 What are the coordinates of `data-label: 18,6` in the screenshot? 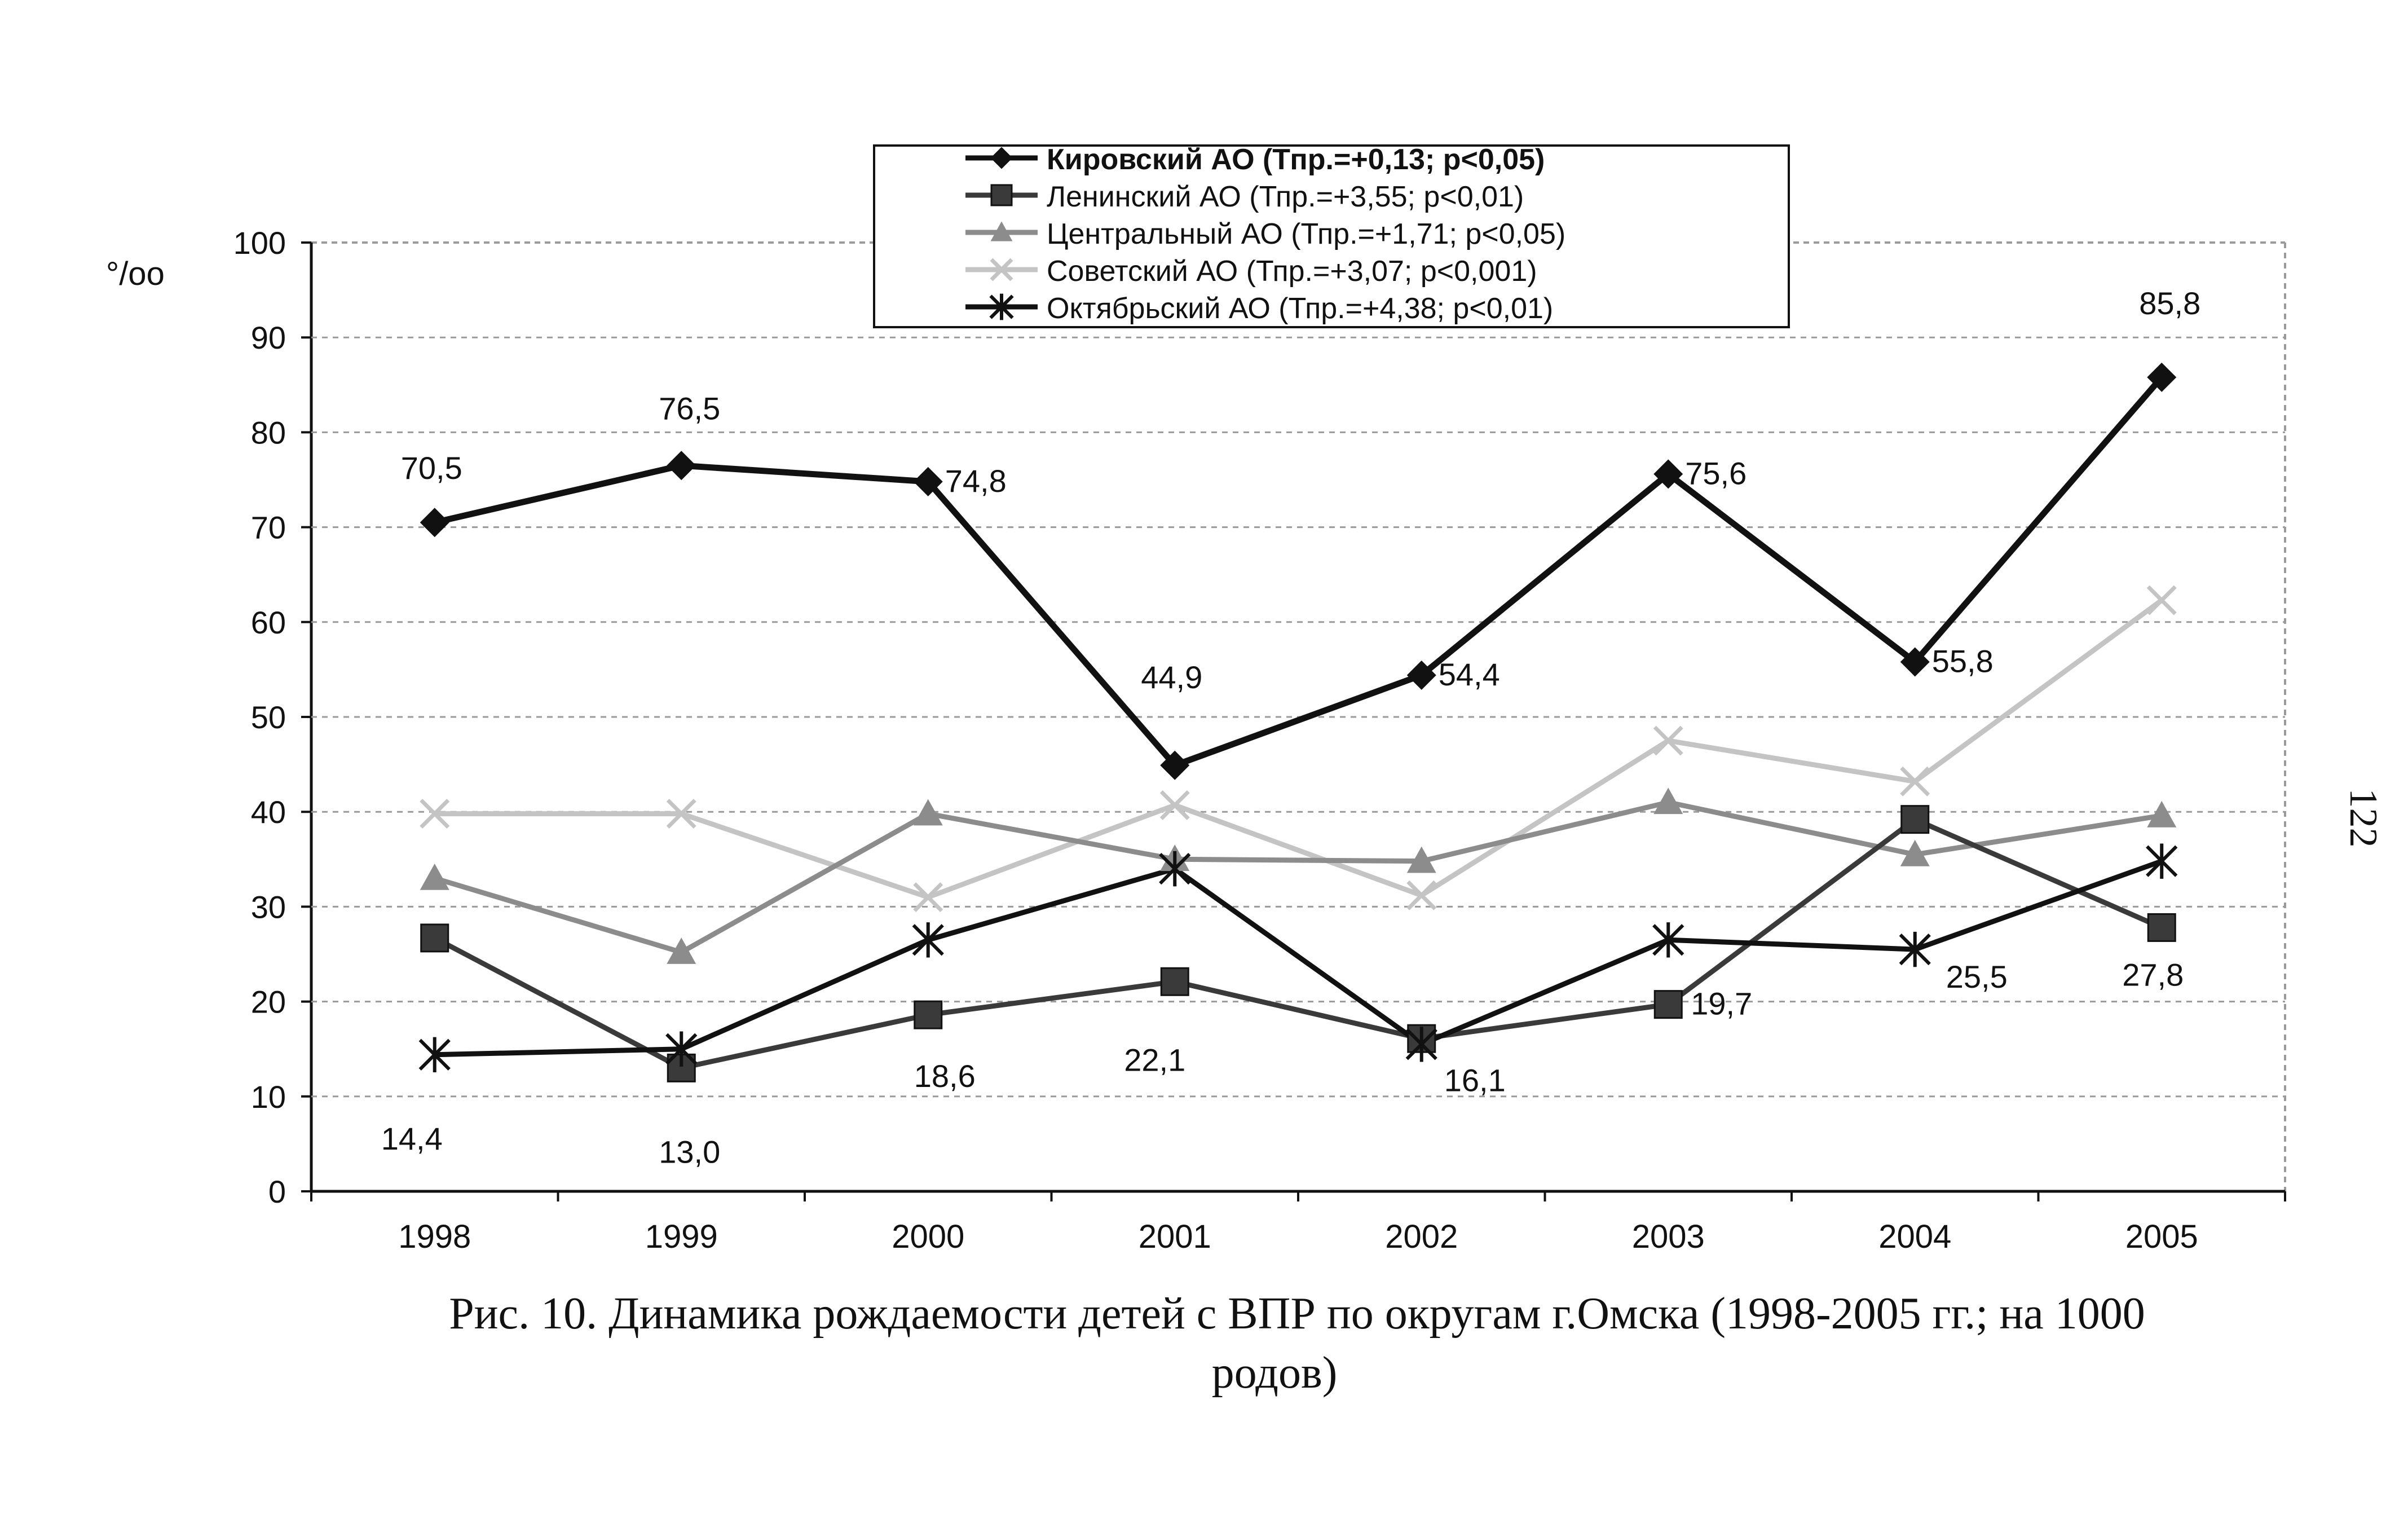 It's located at (945, 1076).